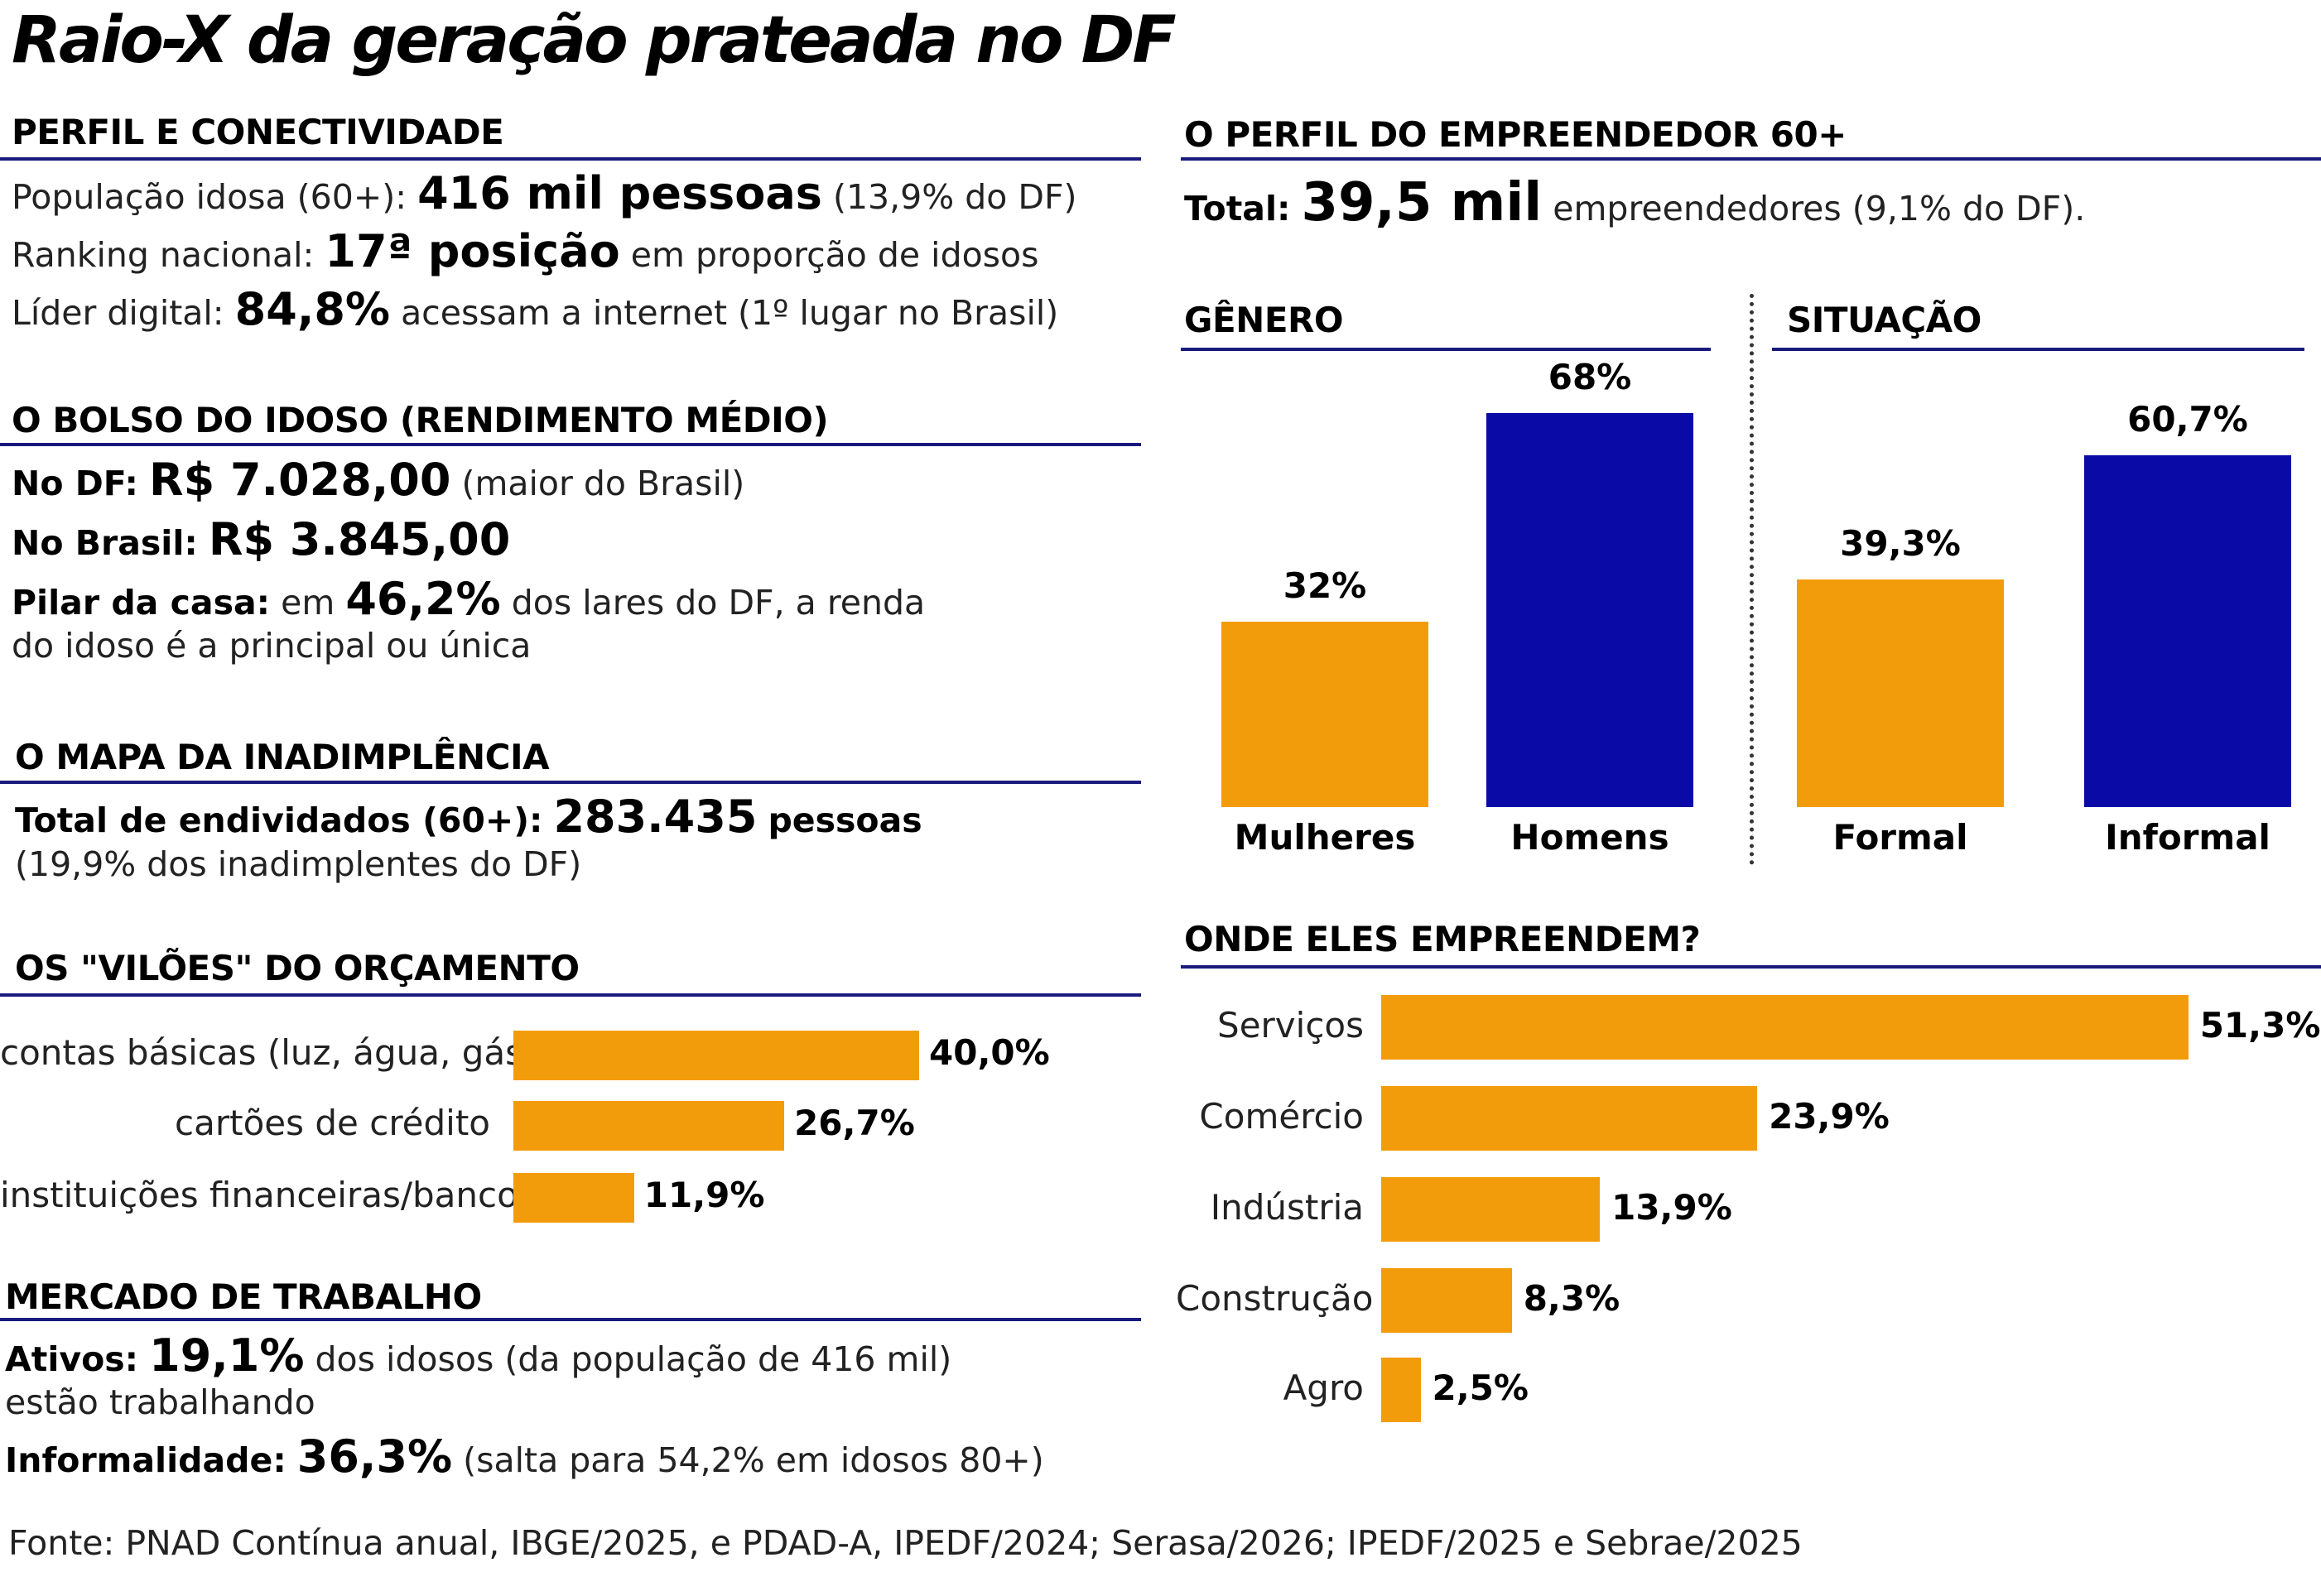  Describe the element at coordinates (1325, 837) in the screenshot. I see `bar-category-label: Mulheres` at that location.